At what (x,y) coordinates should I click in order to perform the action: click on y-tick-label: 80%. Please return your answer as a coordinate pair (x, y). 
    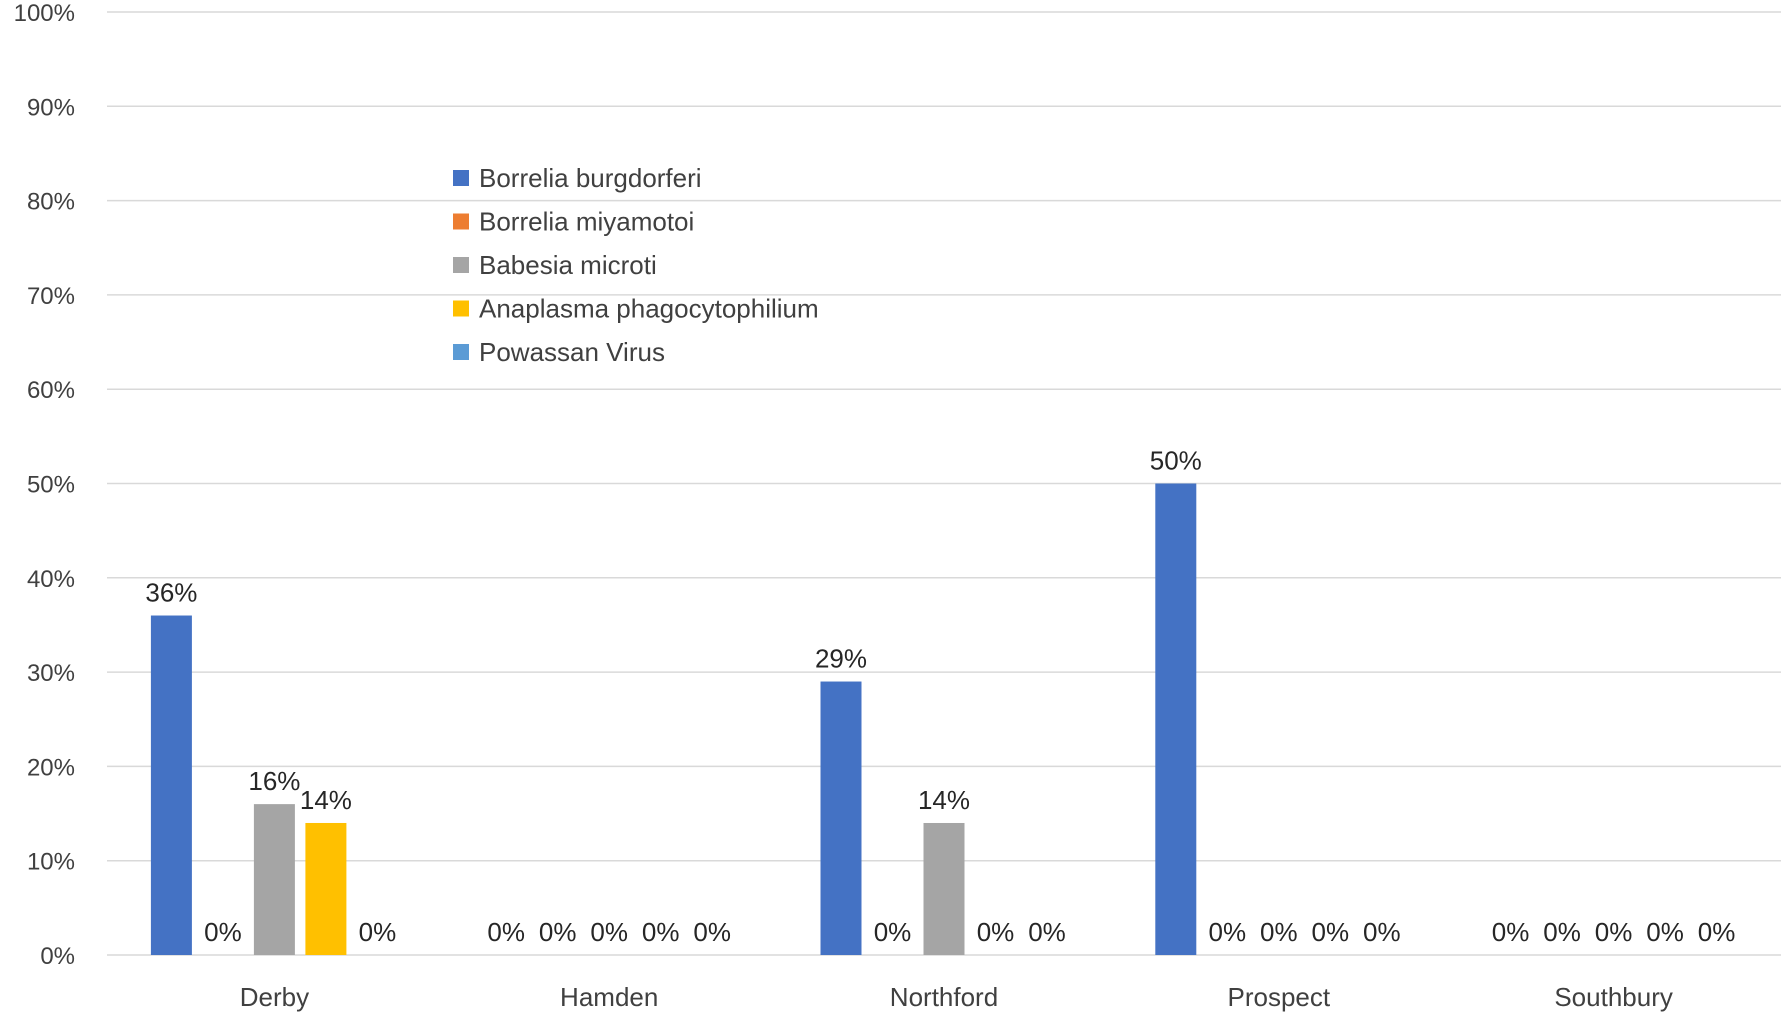
    Looking at the image, I should click on (51, 202).